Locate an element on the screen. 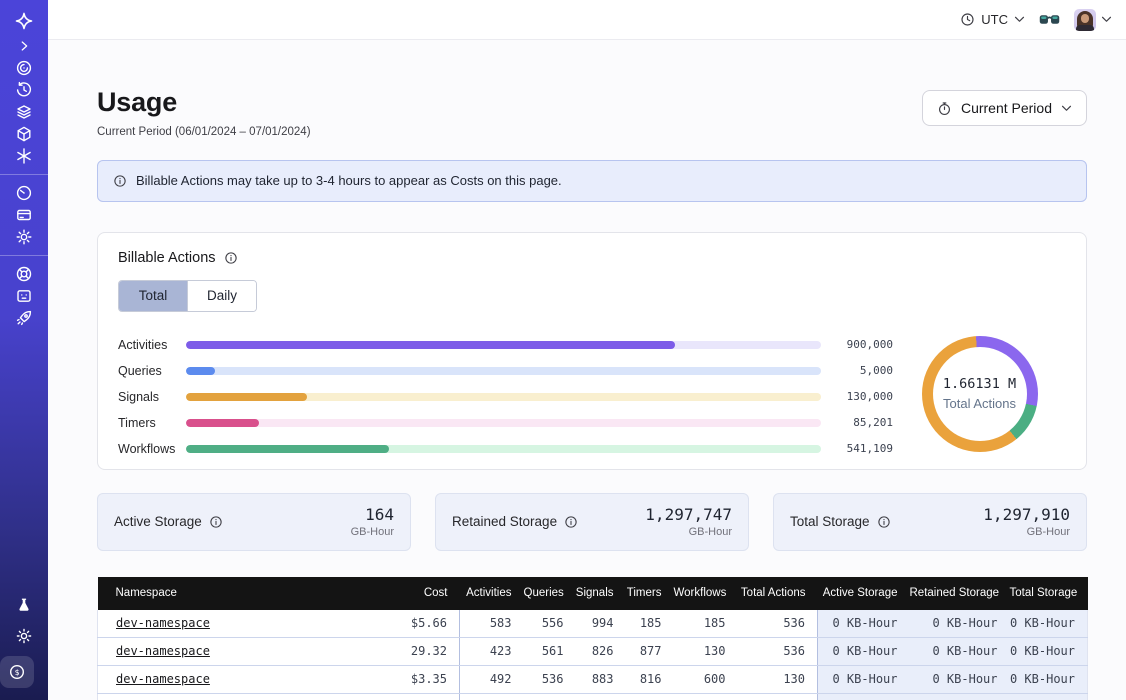 The height and width of the screenshot is (700, 1126). settings-icon is located at coordinates (24, 237).